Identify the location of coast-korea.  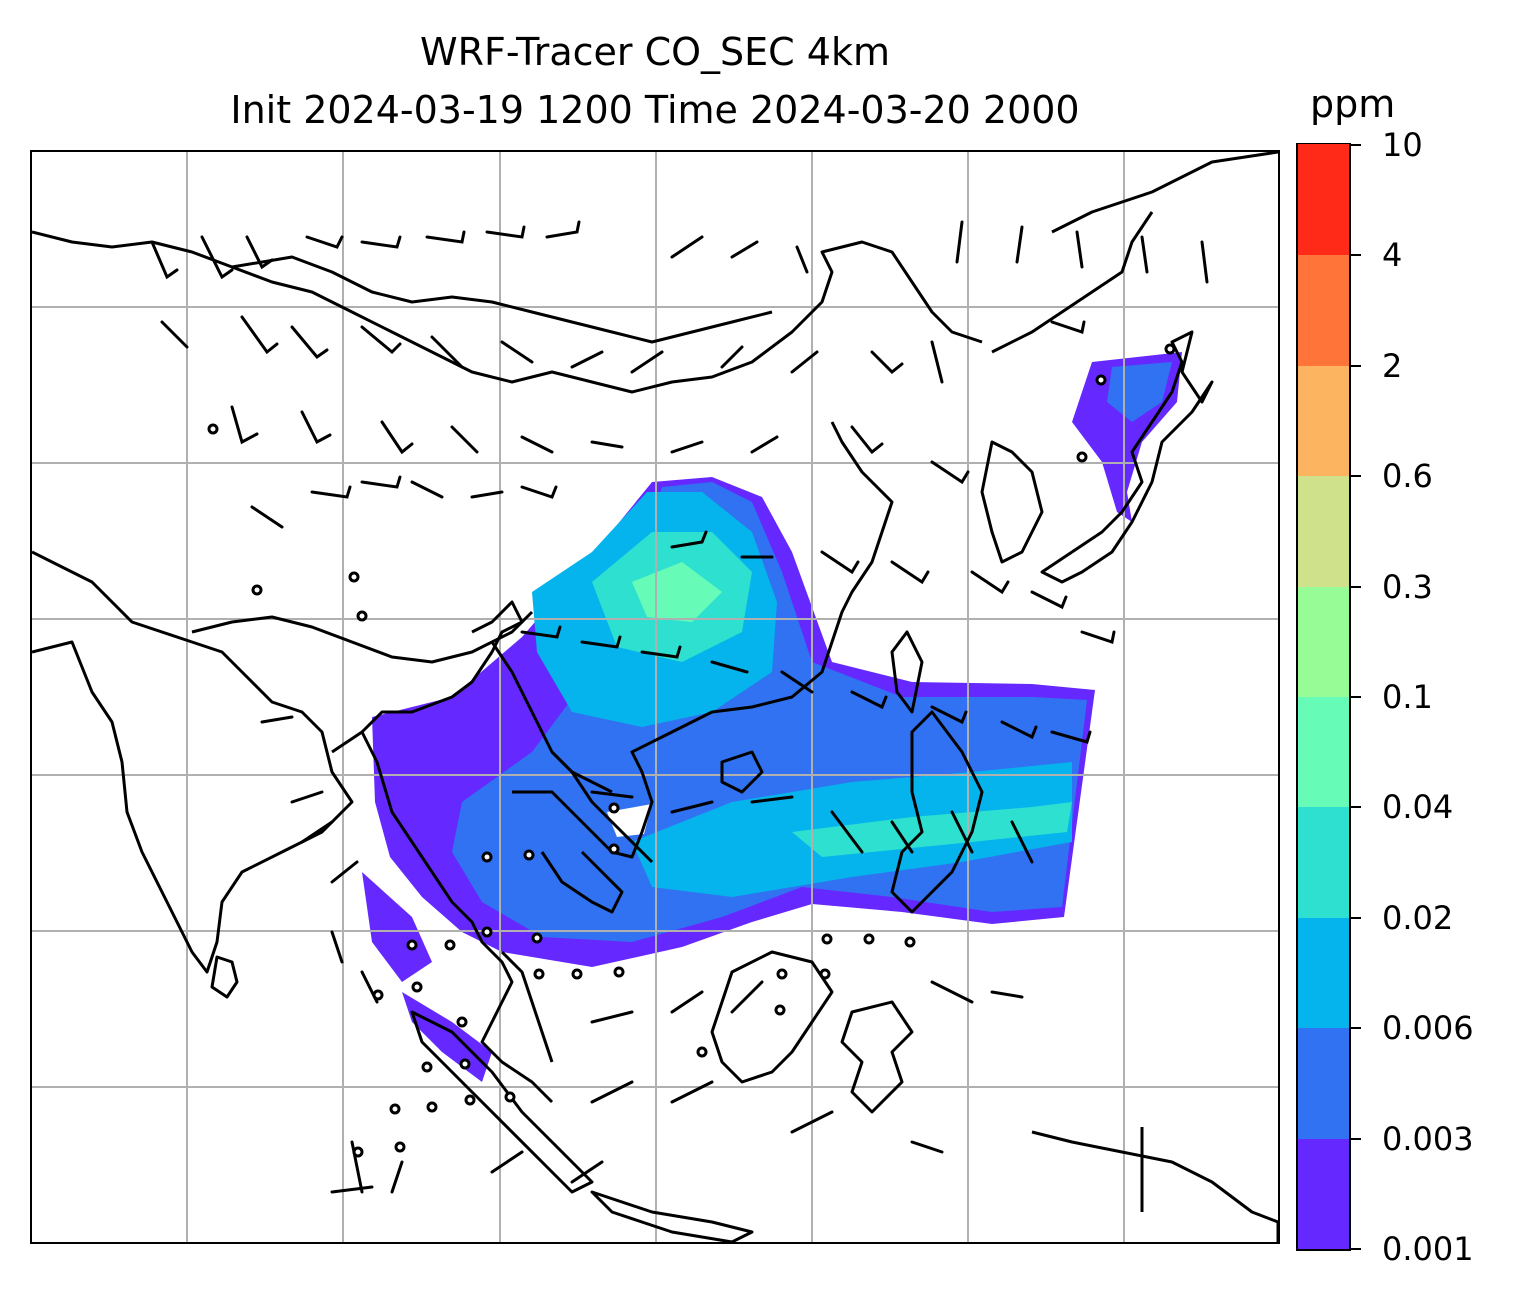
(1012, 502).